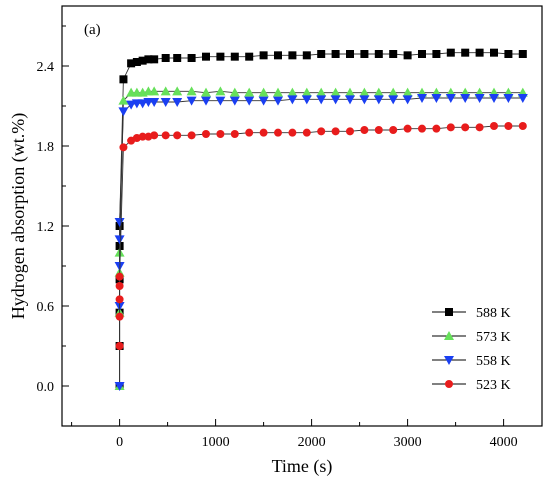 The height and width of the screenshot is (484, 550). I want to click on x-axis-title: Time (s), so click(302, 466).